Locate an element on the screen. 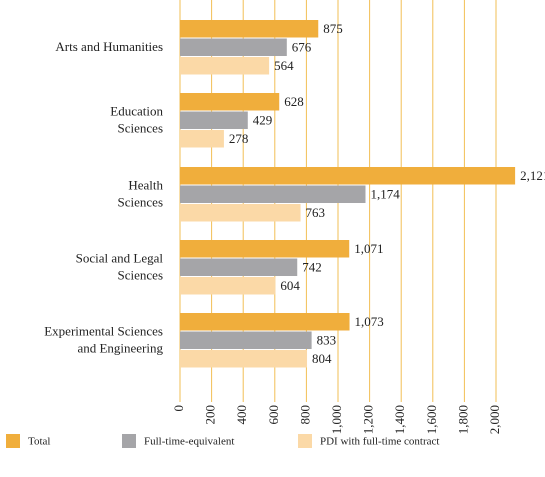  value-label: 1,071 is located at coordinates (368, 248).